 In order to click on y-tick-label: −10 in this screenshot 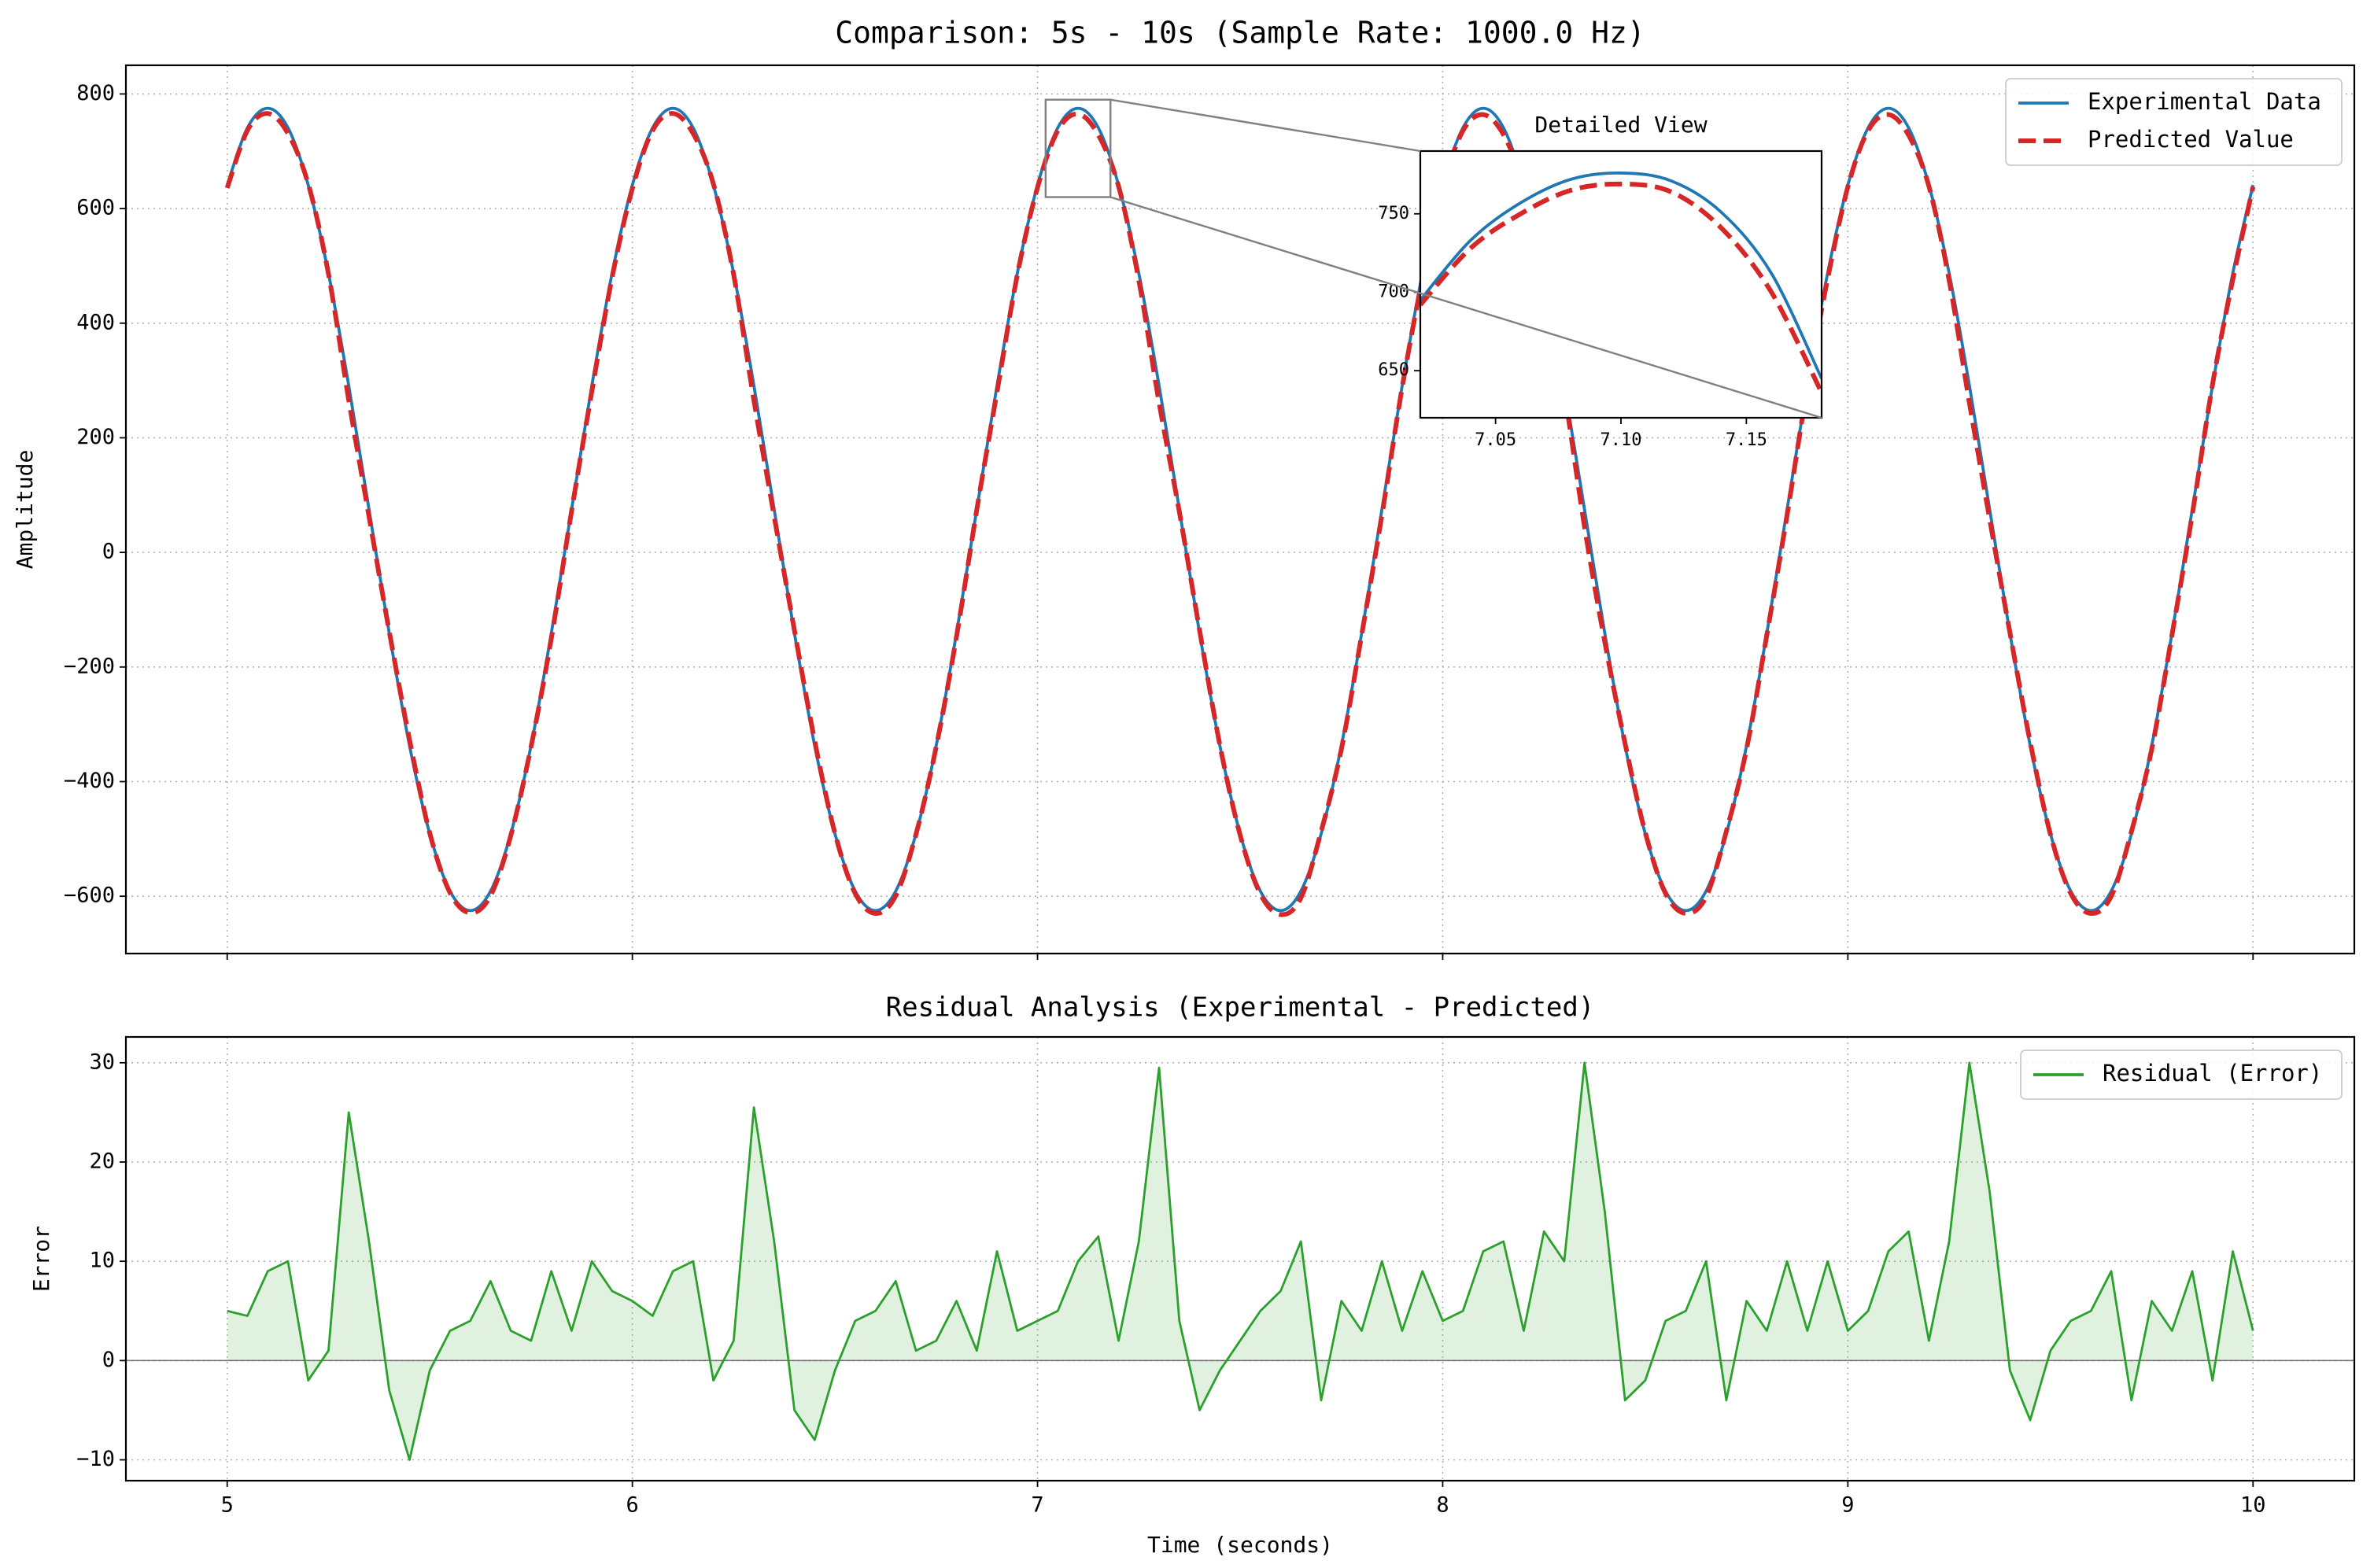, I will do `click(95, 1459)`.